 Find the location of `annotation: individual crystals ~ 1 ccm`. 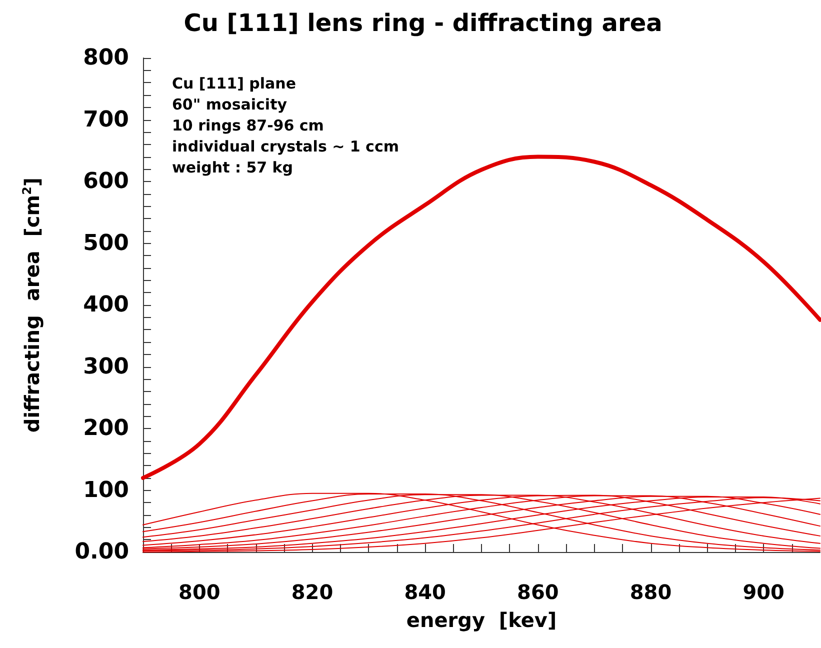

annotation: individual crystals ~ 1 ccm is located at coordinates (285, 147).